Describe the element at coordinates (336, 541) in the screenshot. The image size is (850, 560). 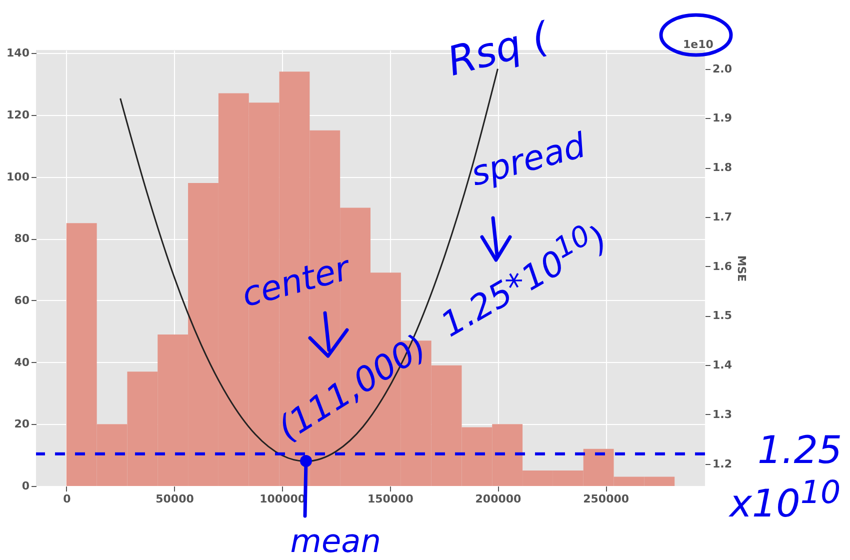
I see `annotation: mean` at that location.